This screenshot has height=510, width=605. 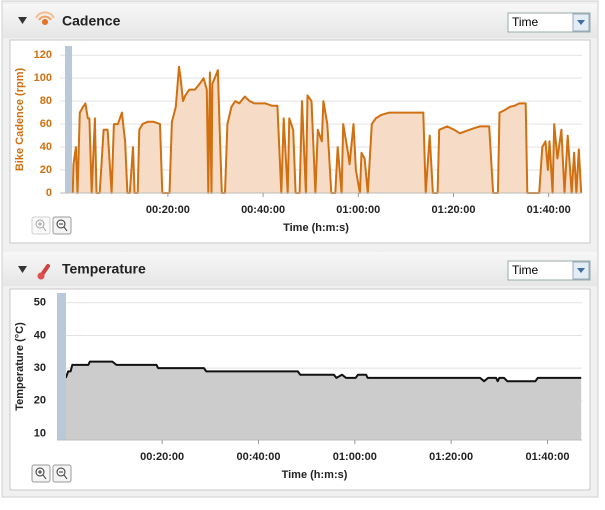 I want to click on cadence-icon, so click(x=45, y=18).